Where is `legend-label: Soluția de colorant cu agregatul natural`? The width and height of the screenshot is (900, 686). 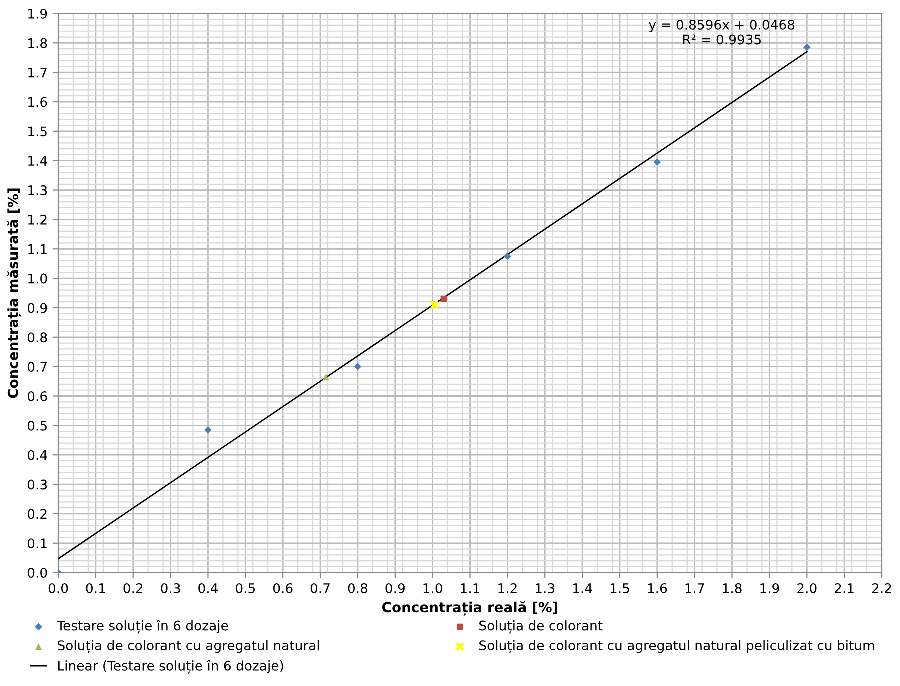
legend-label: Soluția de colorant cu agregatul natural is located at coordinates (189, 647).